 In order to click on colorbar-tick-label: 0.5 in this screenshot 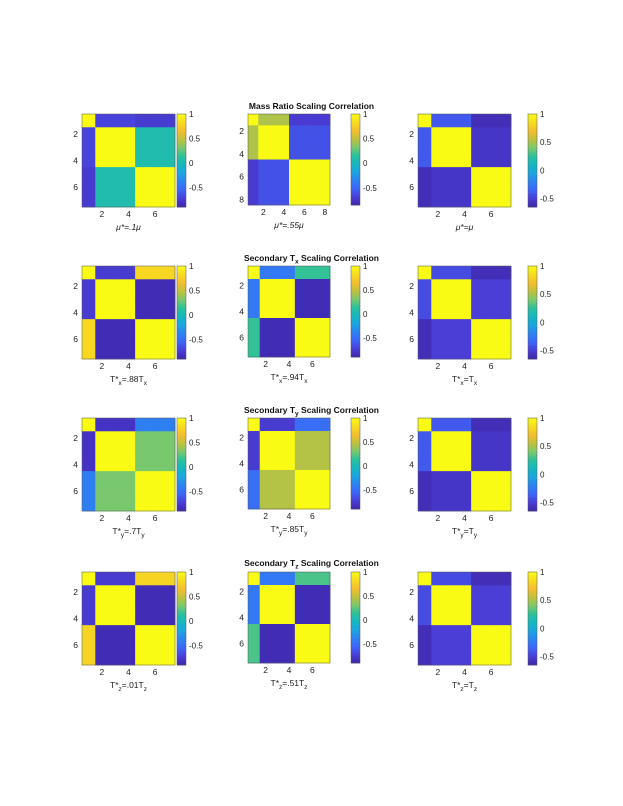, I will do `click(369, 139)`.